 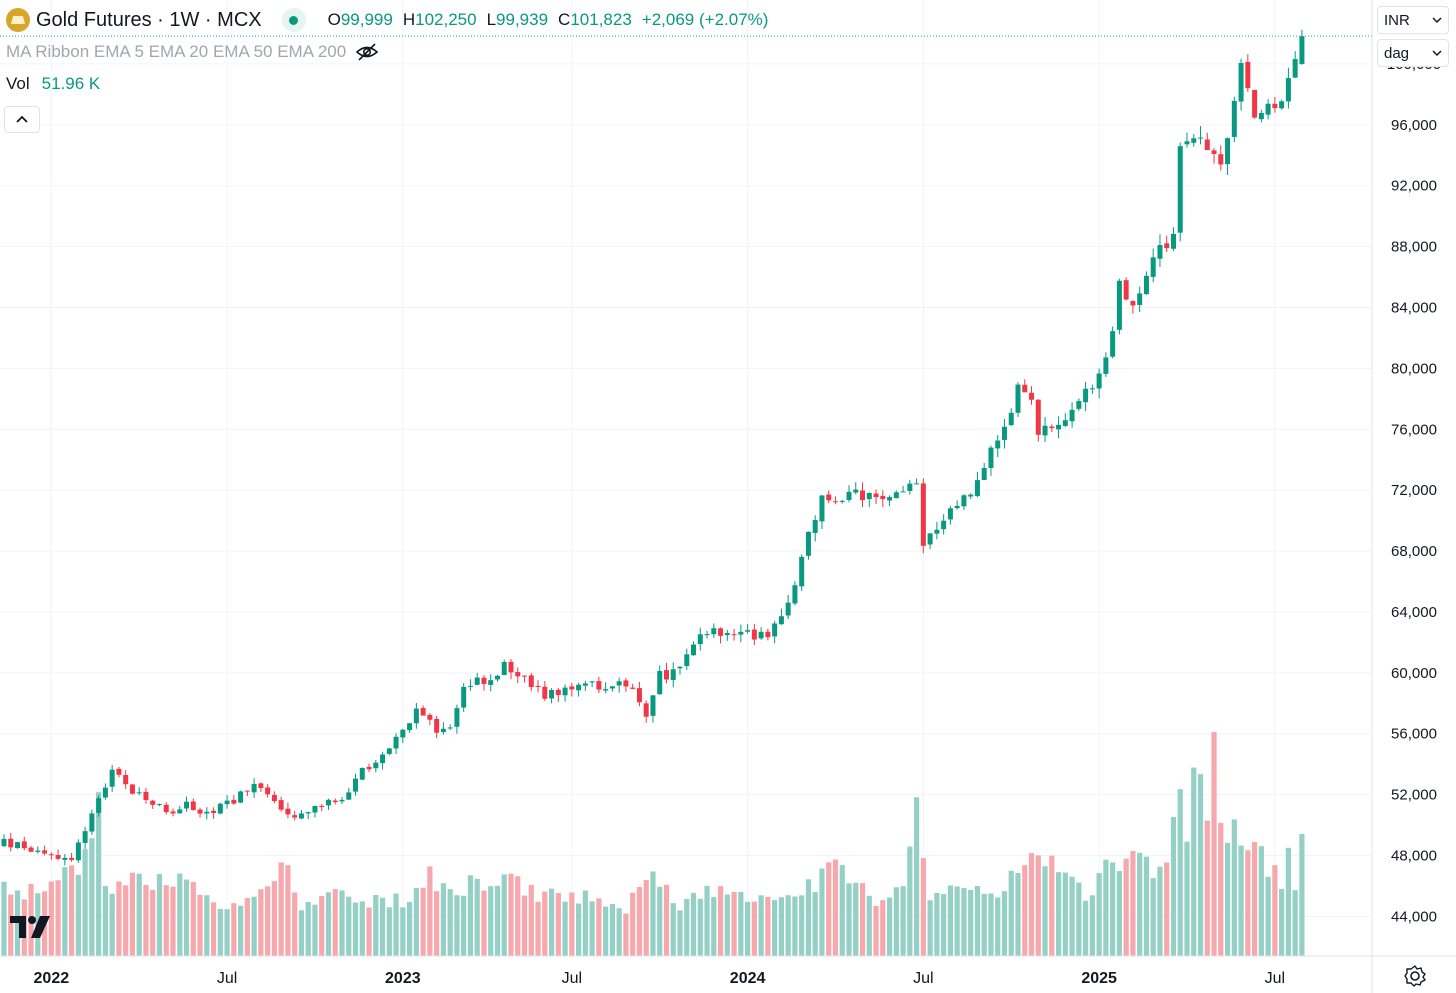 What do you see at coordinates (176, 51) in the screenshot?
I see `ma-ribbon-label: MA Ribbon EMA 5 EMA 20 EMA 50 EMA 200` at bounding box center [176, 51].